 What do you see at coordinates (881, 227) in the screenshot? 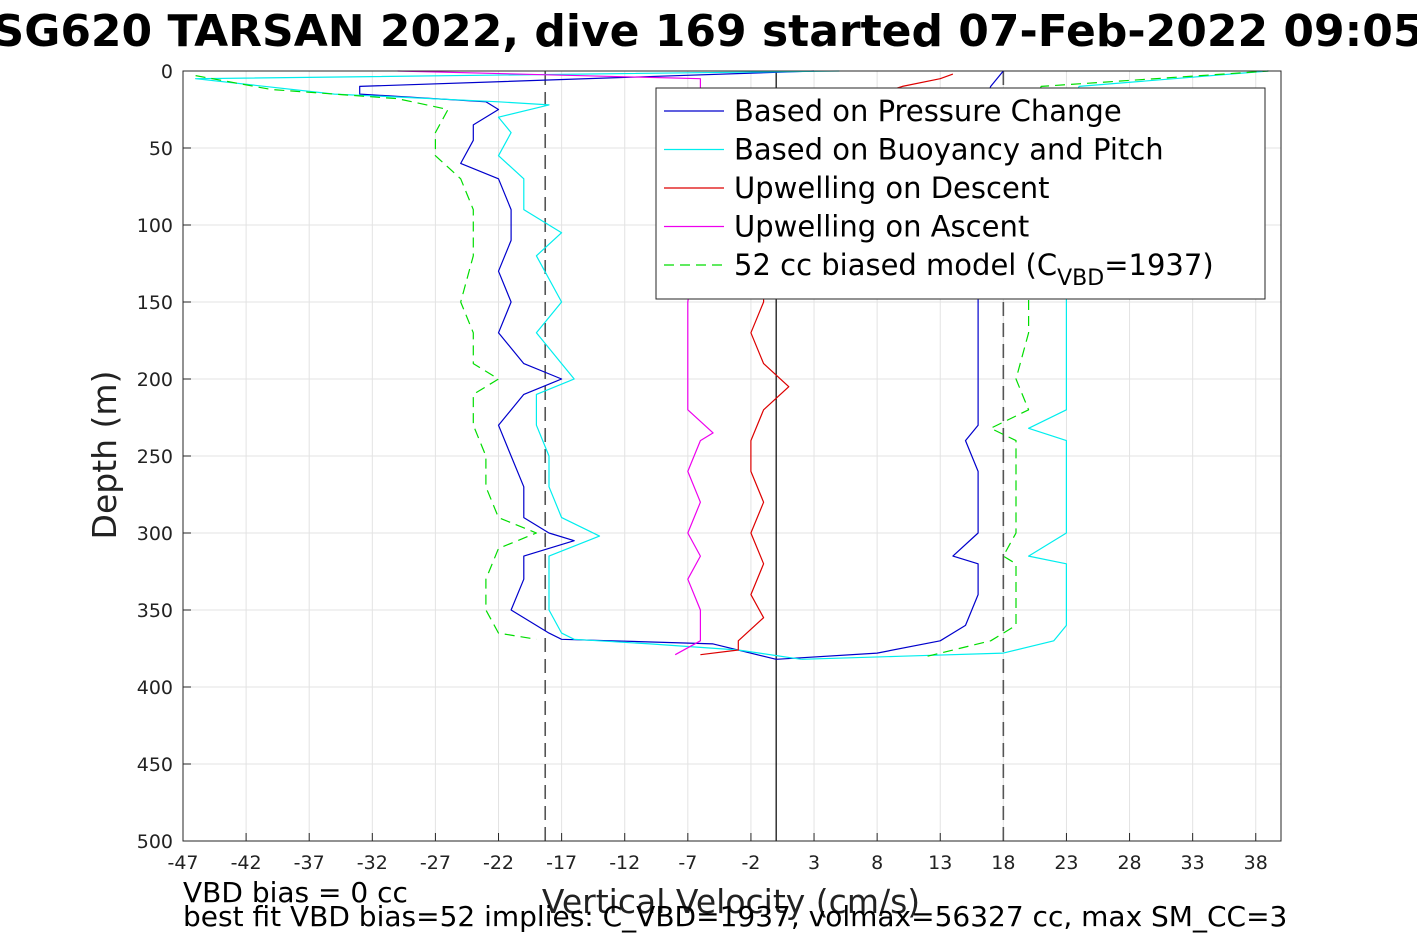
I see `legend-entry: Upwelling on Ascent` at bounding box center [881, 227].